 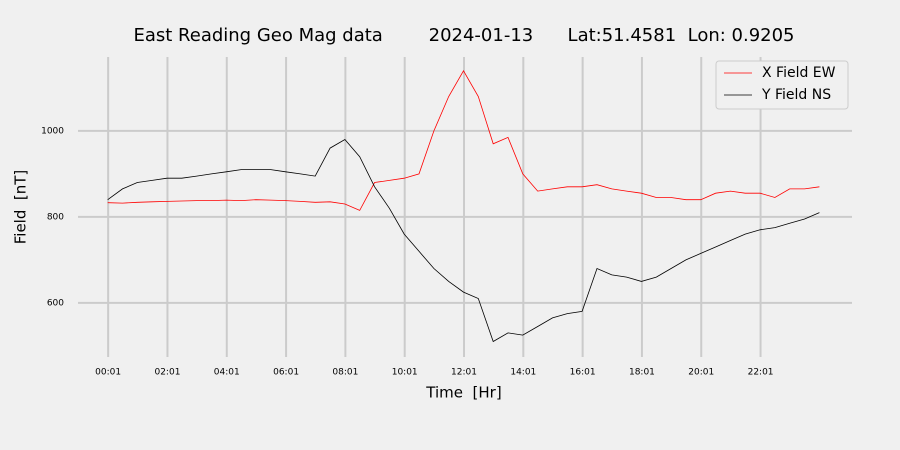 I want to click on y-tick-label: 600, so click(x=55, y=303).